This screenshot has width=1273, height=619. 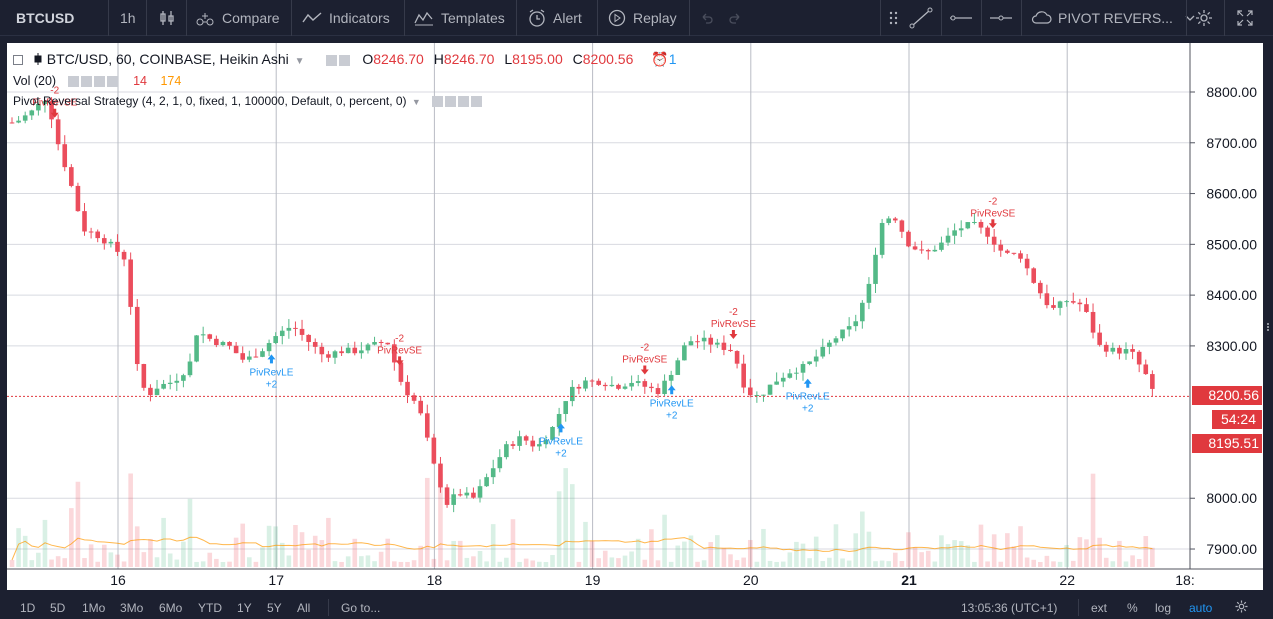 I want to click on clock: 13:05:36 (UTC+1), so click(x=1009, y=608).